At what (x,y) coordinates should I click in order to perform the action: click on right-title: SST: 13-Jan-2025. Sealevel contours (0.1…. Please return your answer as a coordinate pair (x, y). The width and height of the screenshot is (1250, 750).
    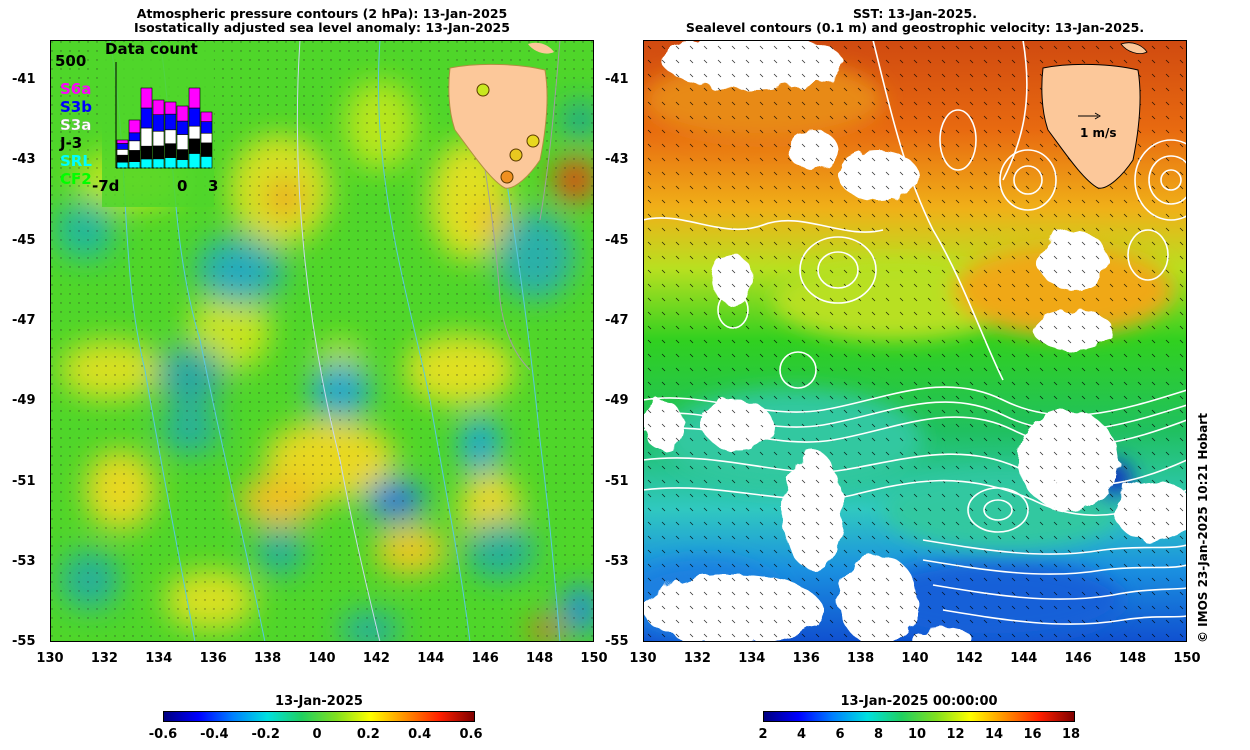
    Looking at the image, I should click on (915, 21).